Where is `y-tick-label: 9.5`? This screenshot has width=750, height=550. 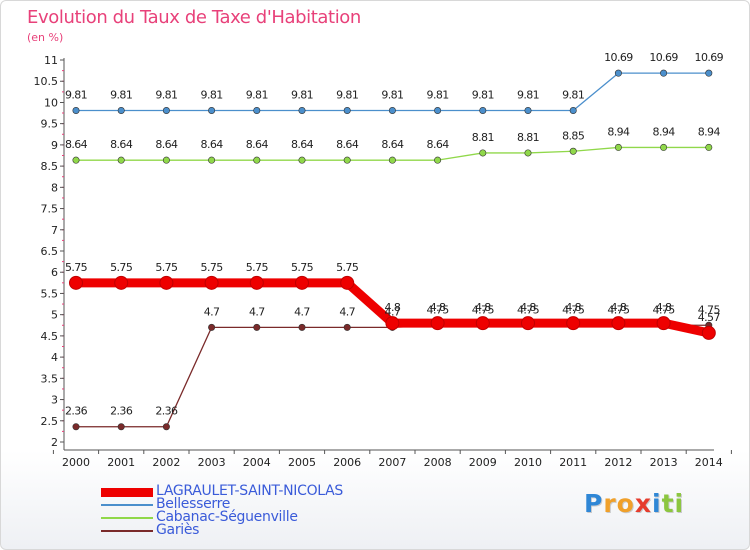 y-tick-label: 9.5 is located at coordinates (50, 124).